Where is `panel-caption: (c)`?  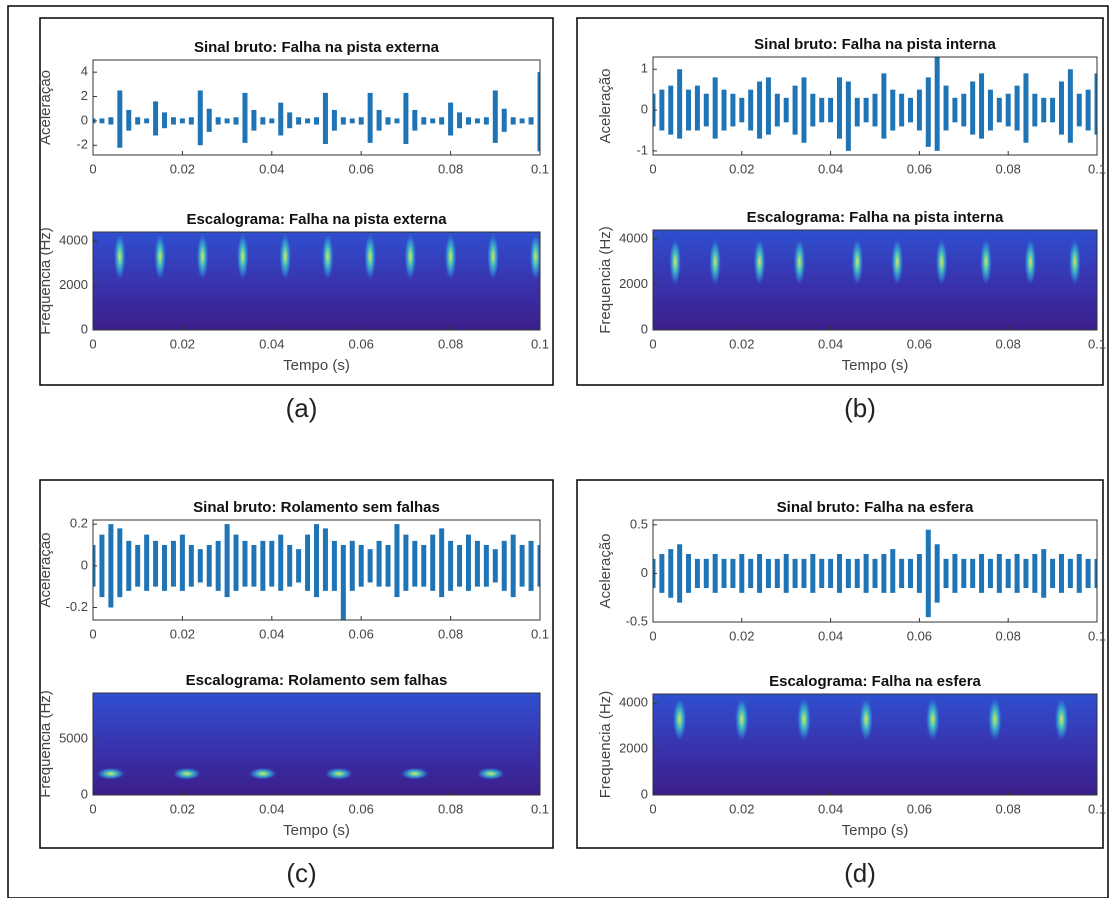 panel-caption: (c) is located at coordinates (301, 873).